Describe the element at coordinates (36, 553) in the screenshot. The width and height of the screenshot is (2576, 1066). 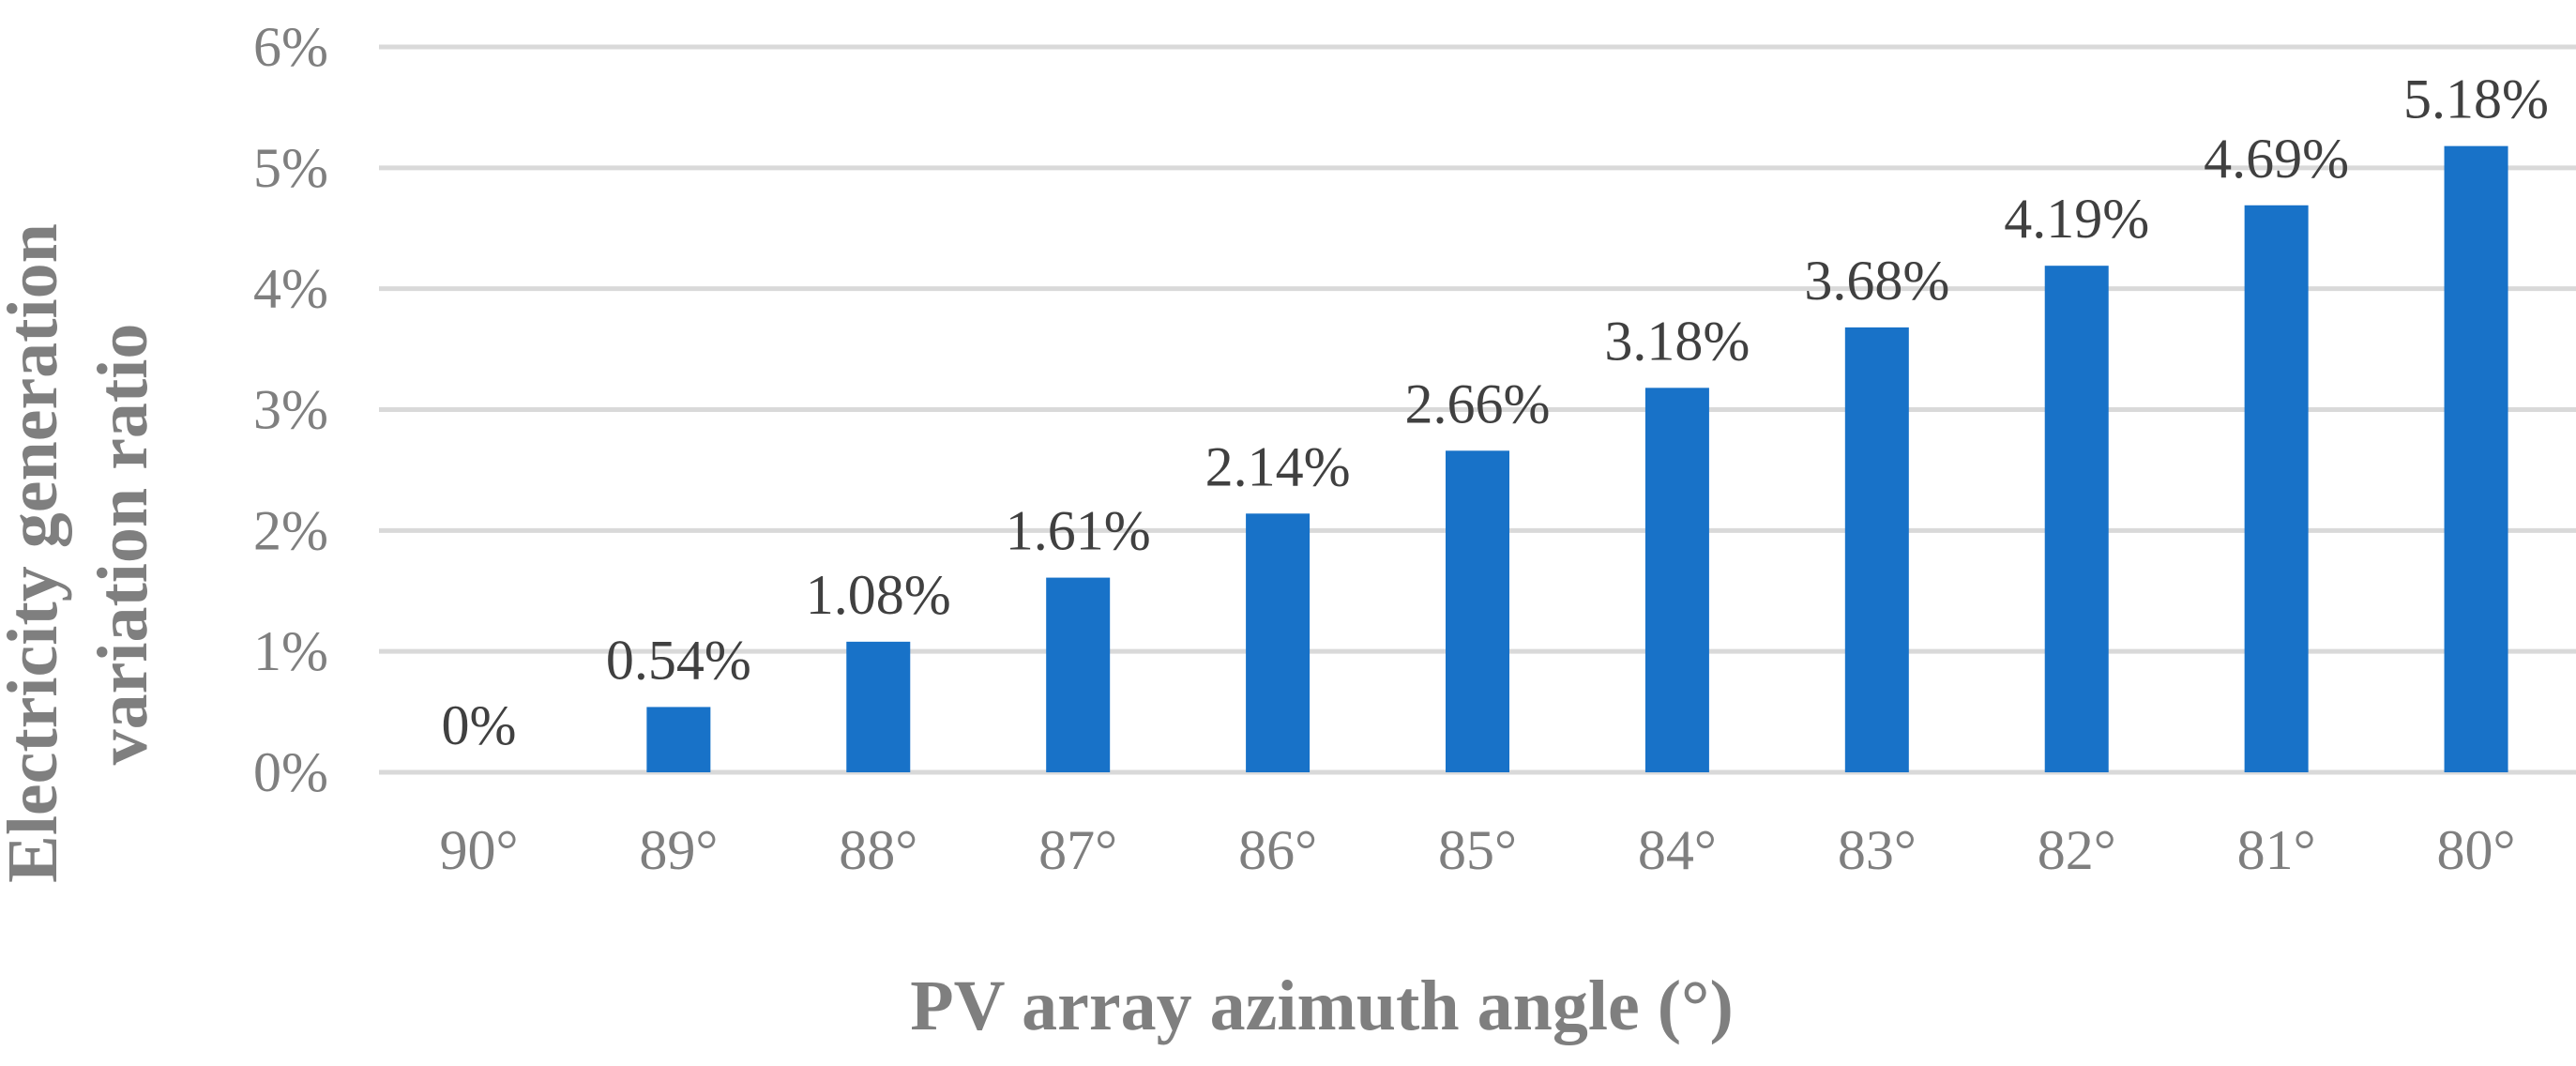
I see `y-axis-title-line-1: Electricity generation` at that location.